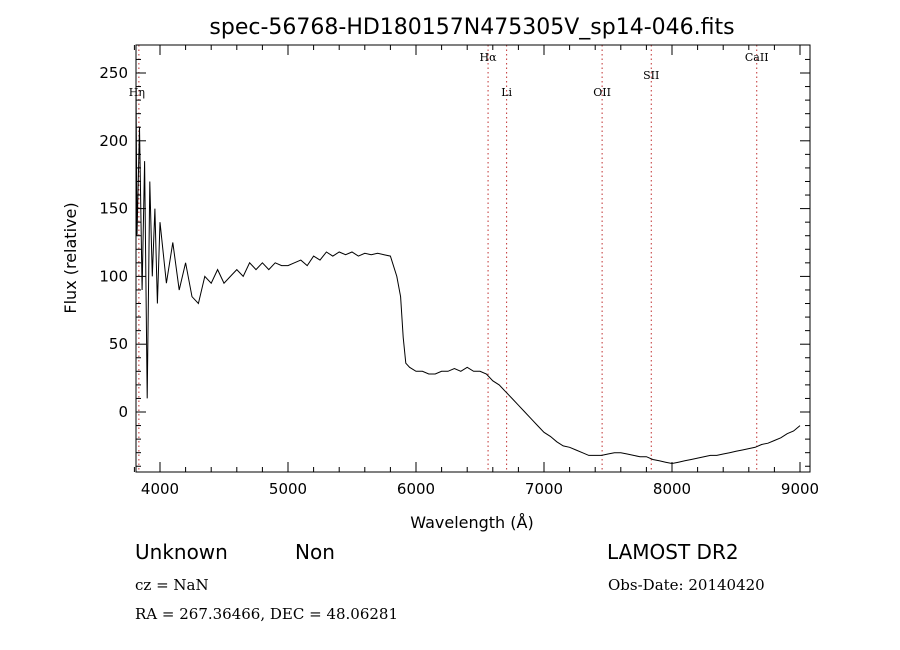 The width and height of the screenshot is (900, 650). What do you see at coordinates (489, 57) in the screenshot?
I see `spectral-line-label: Hα` at bounding box center [489, 57].